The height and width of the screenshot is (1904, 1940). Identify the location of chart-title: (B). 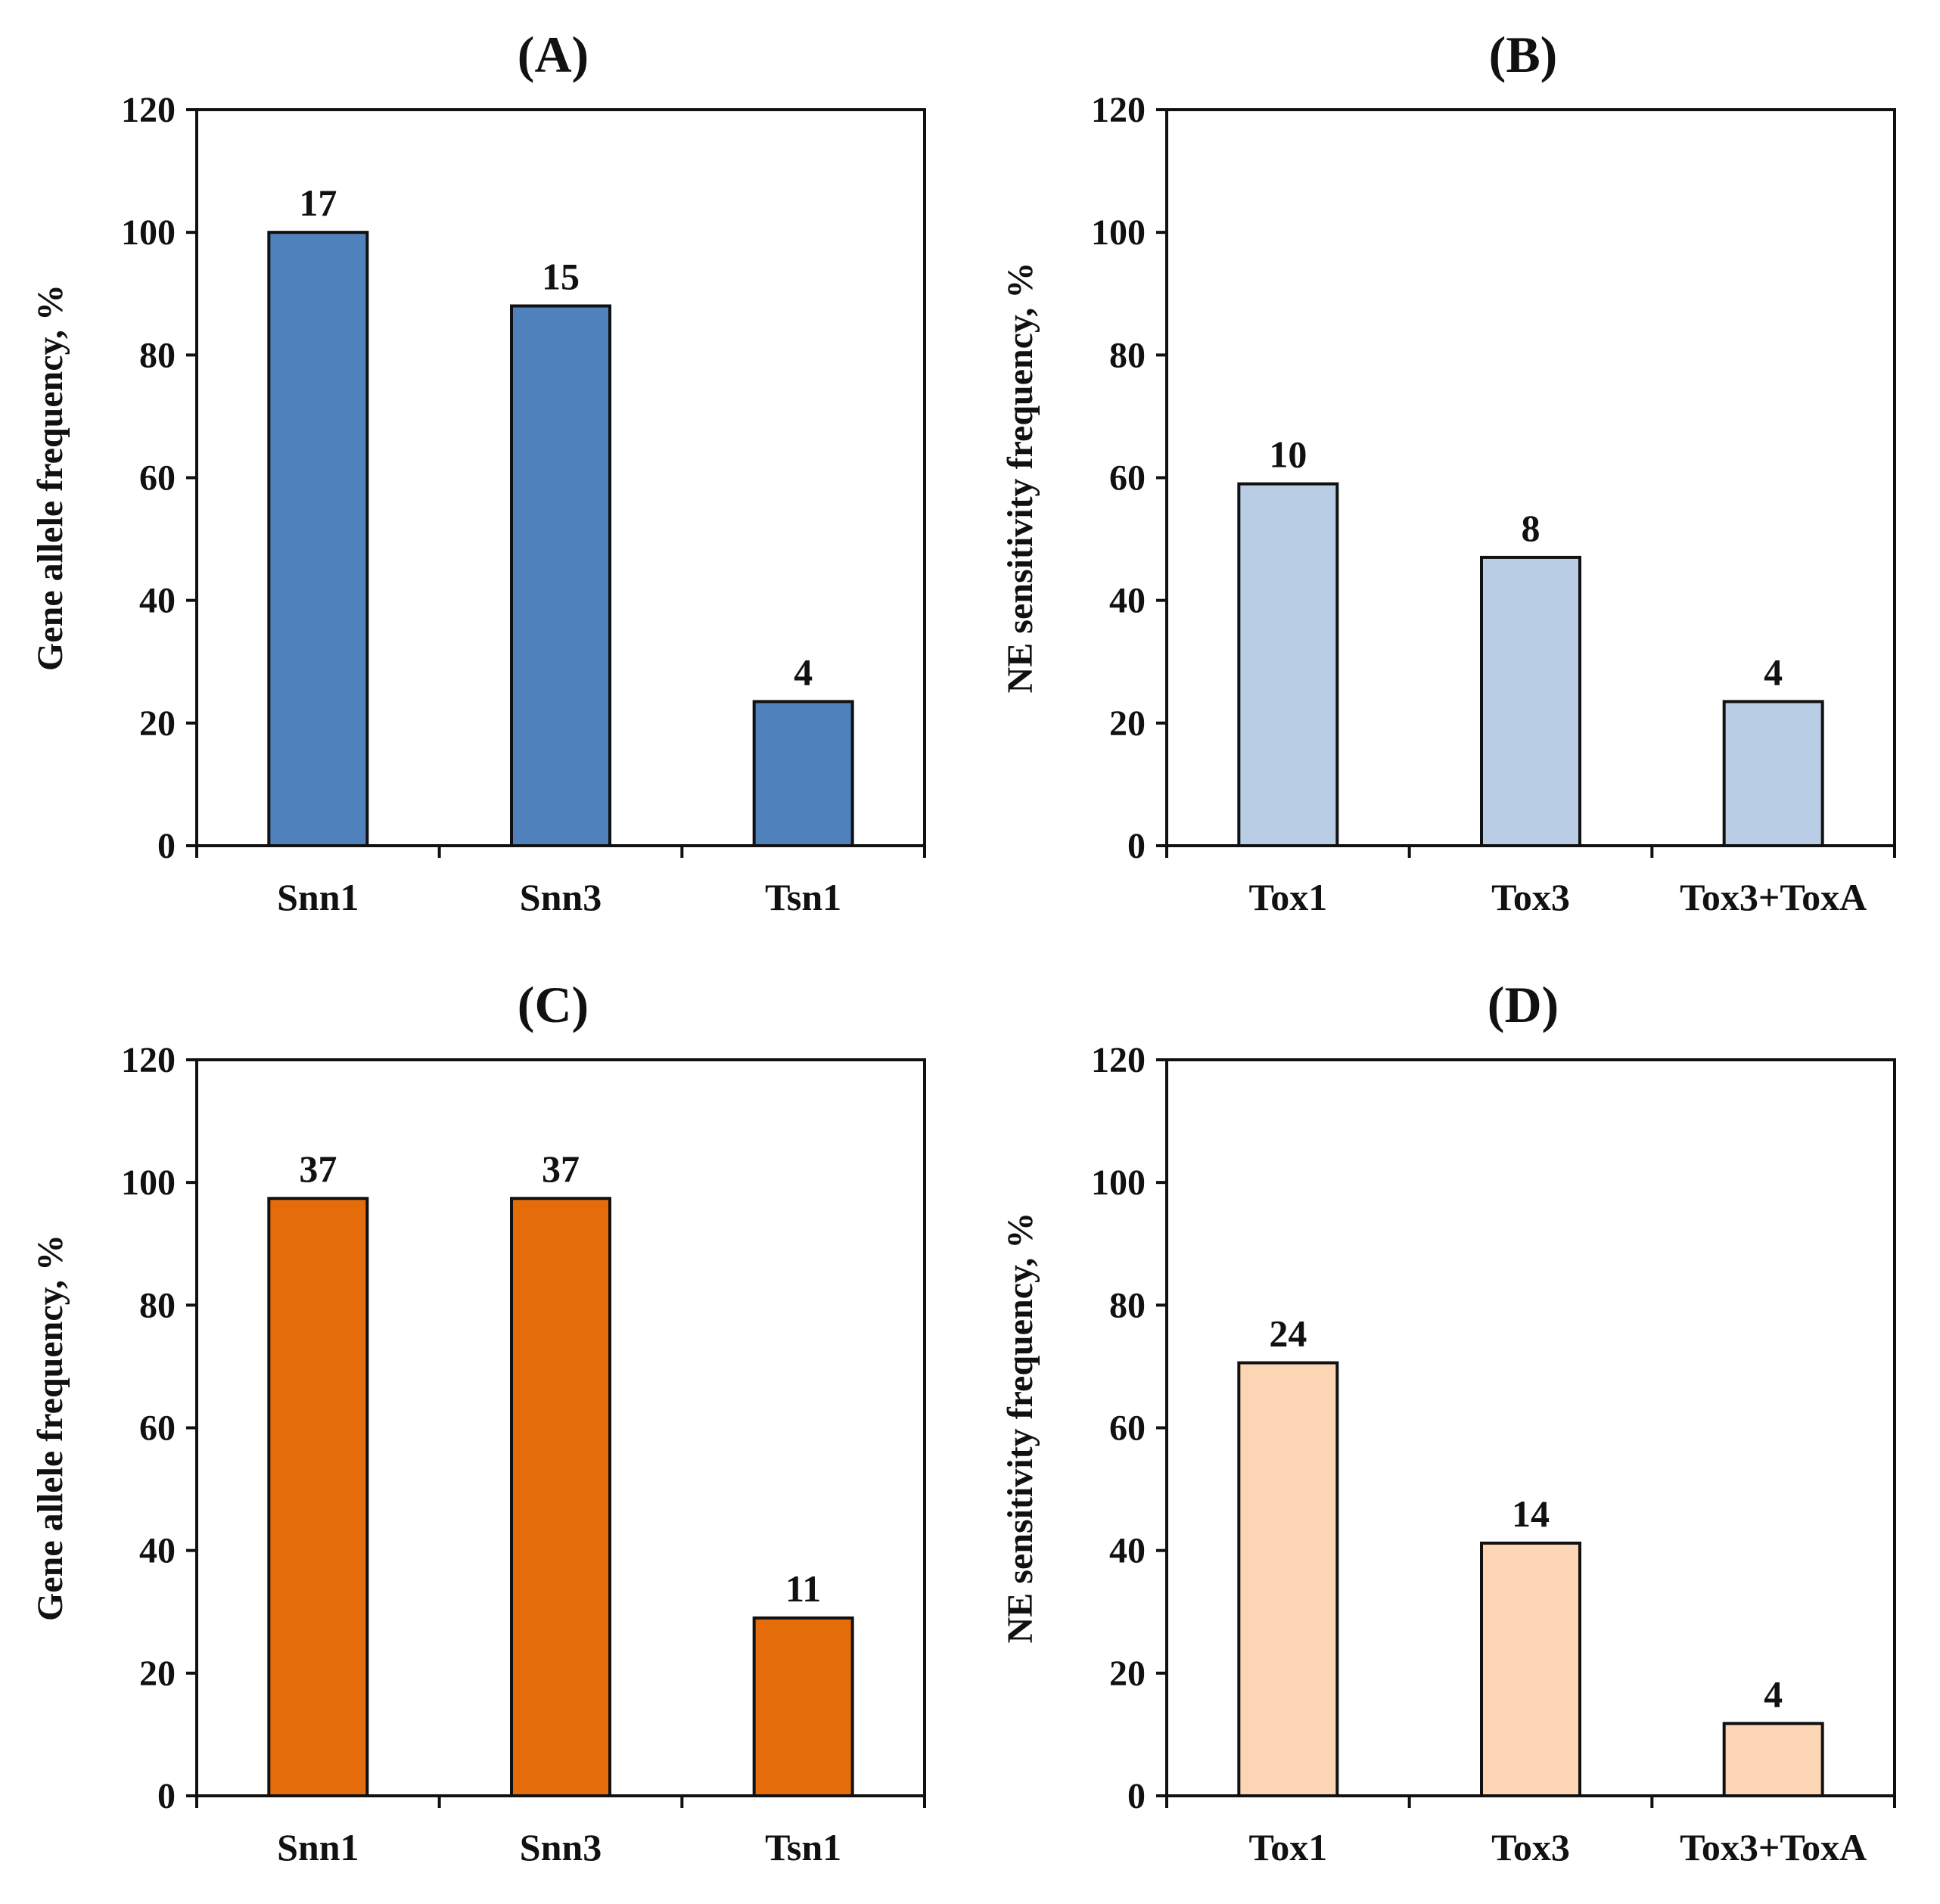
(1523, 55).